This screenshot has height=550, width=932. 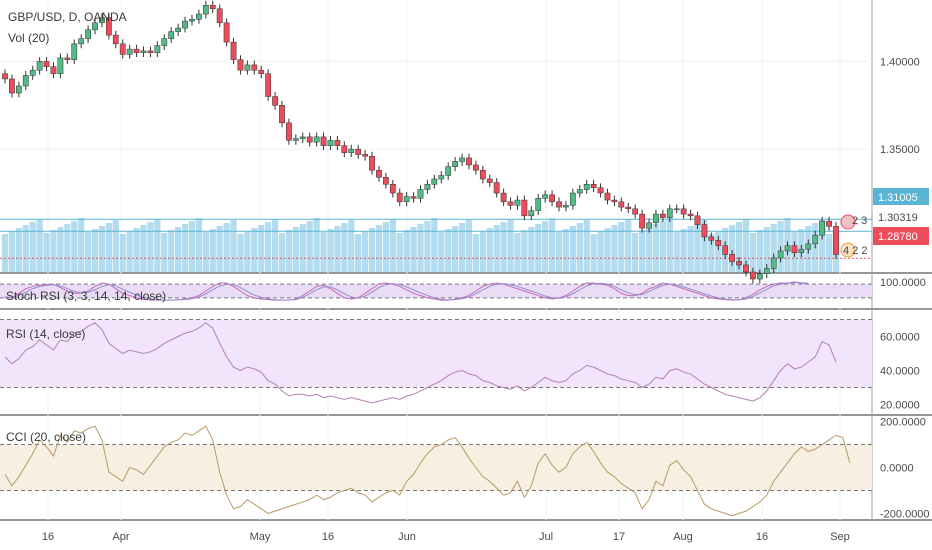 I want to click on price-tag-upper-text: 1.31005, so click(x=898, y=198).